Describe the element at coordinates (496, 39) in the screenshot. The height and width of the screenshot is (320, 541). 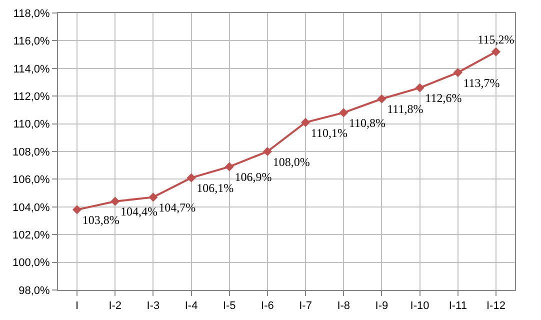
I see `data-label: 115,2%` at that location.